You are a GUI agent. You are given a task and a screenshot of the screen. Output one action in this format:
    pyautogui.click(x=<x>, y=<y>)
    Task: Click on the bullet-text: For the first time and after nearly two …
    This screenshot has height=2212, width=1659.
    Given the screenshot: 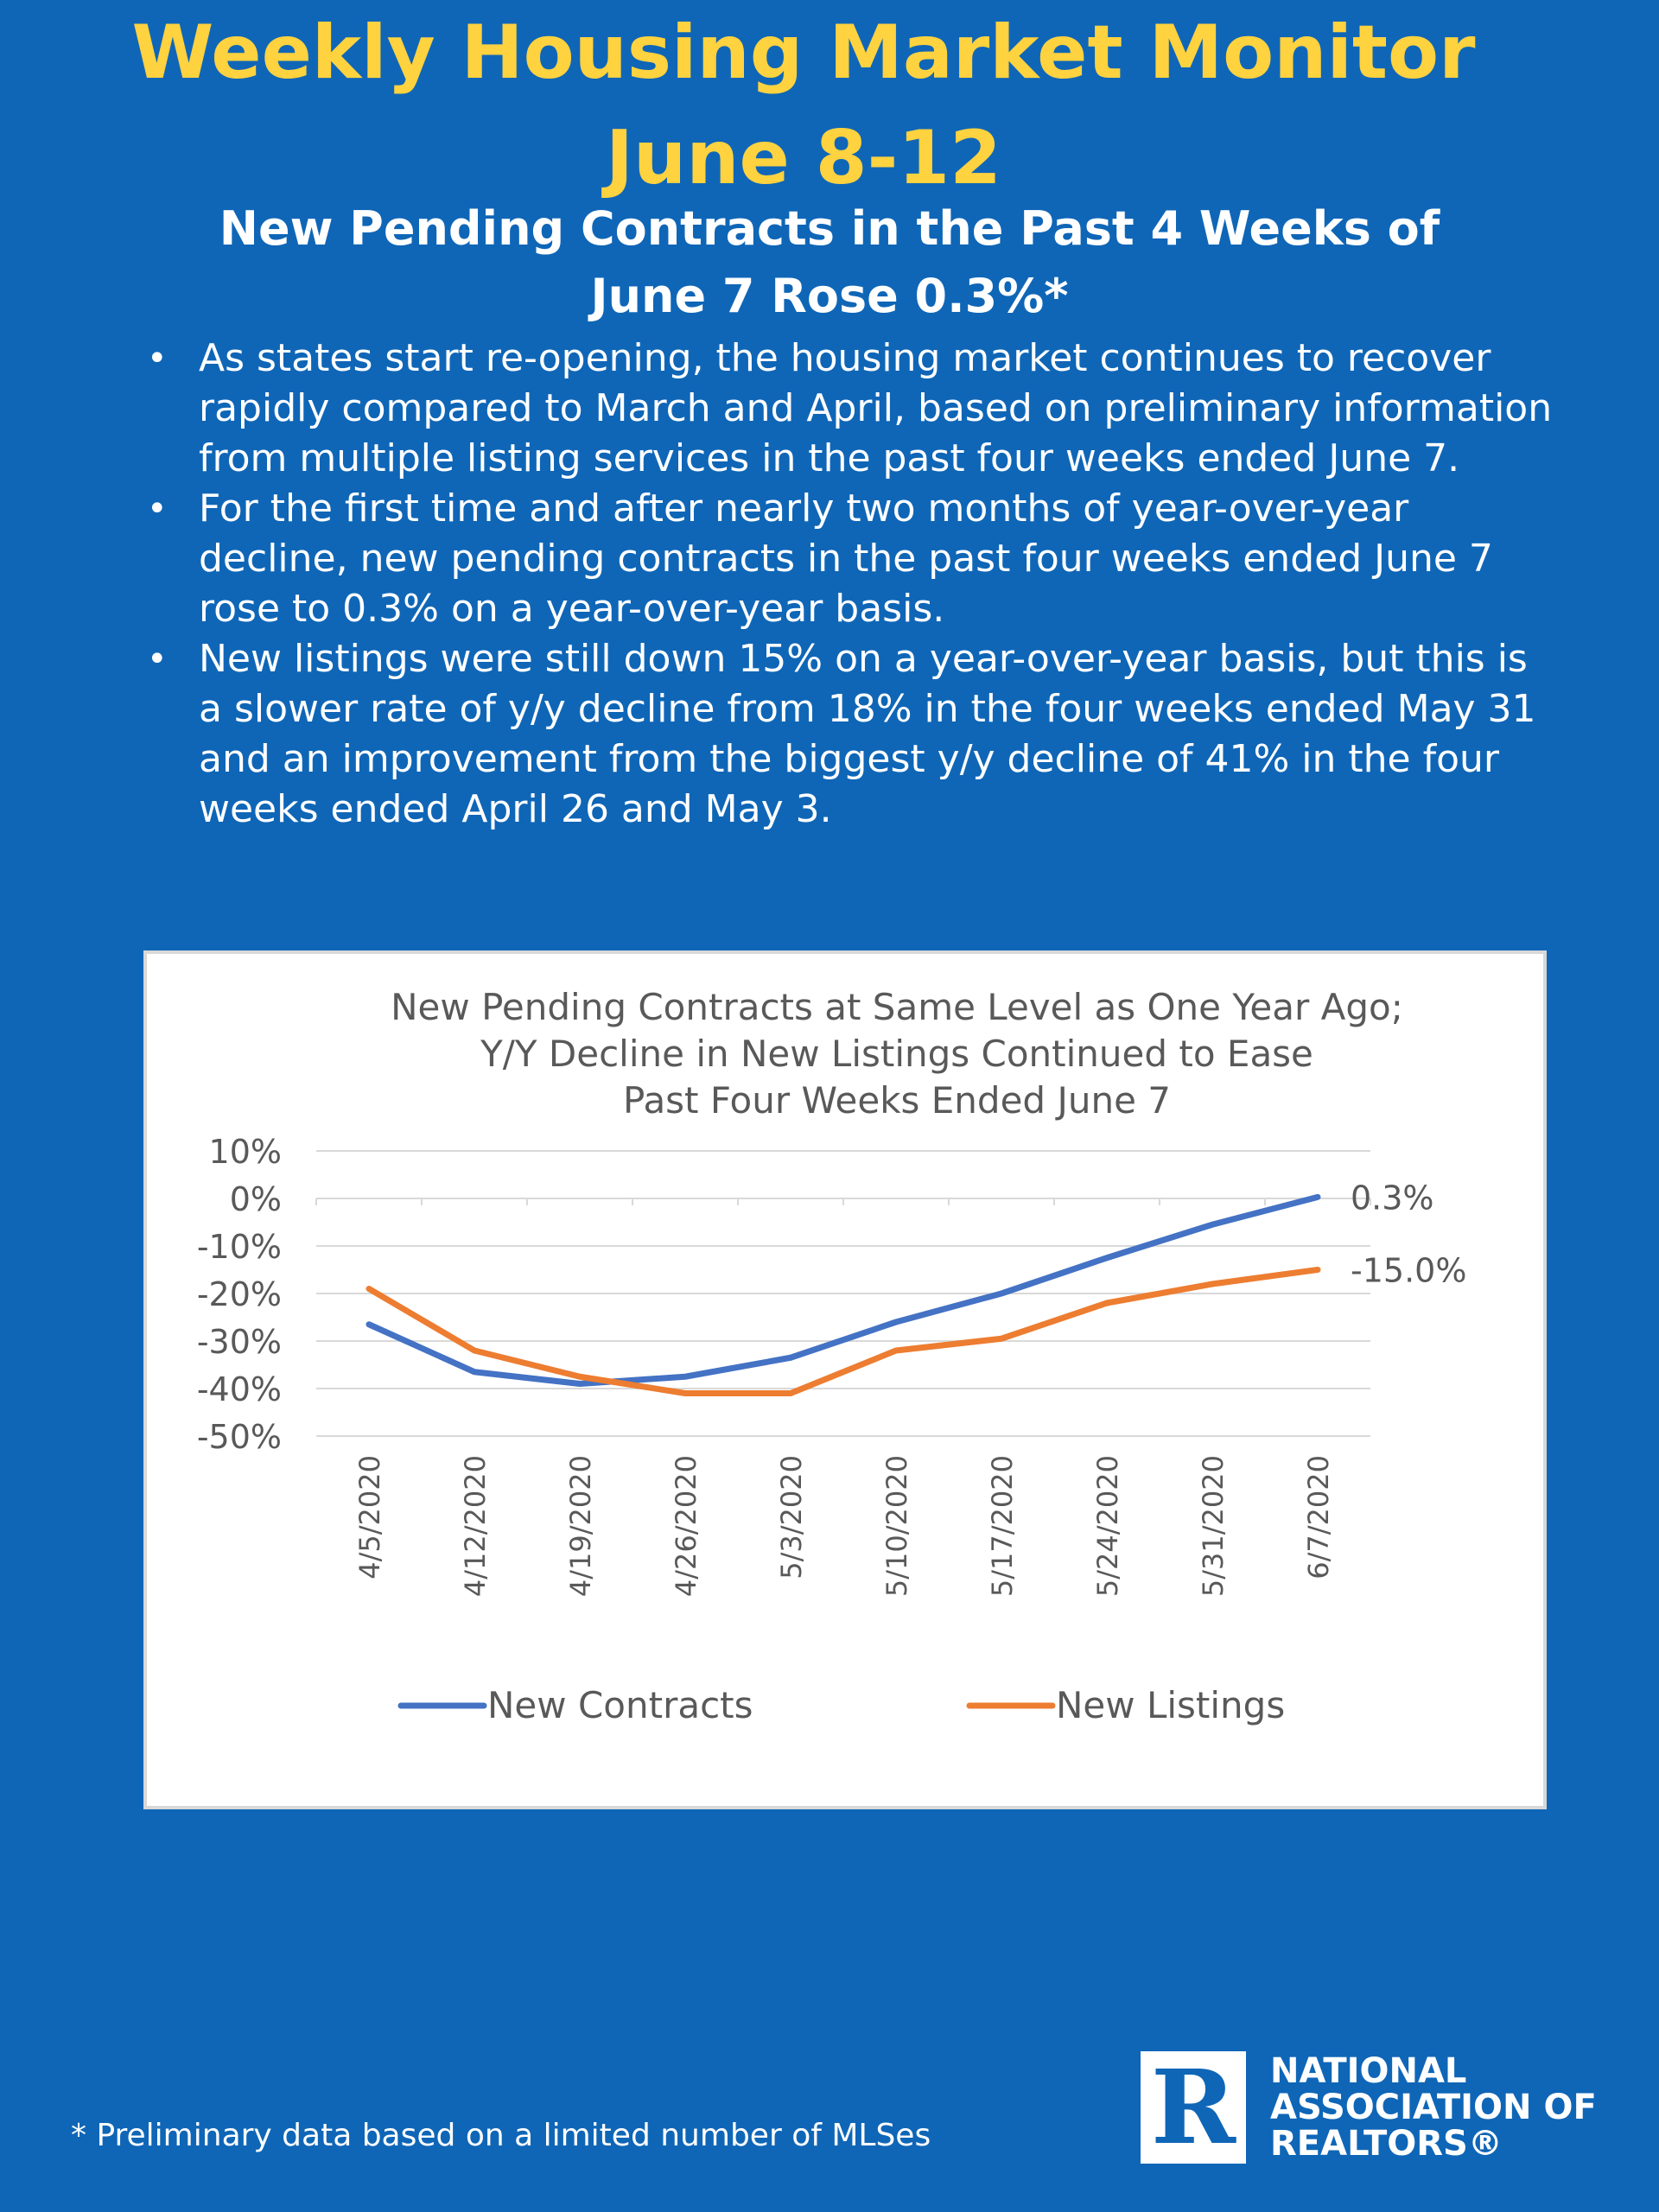 What is the action you would take?
    pyautogui.click(x=846, y=558)
    